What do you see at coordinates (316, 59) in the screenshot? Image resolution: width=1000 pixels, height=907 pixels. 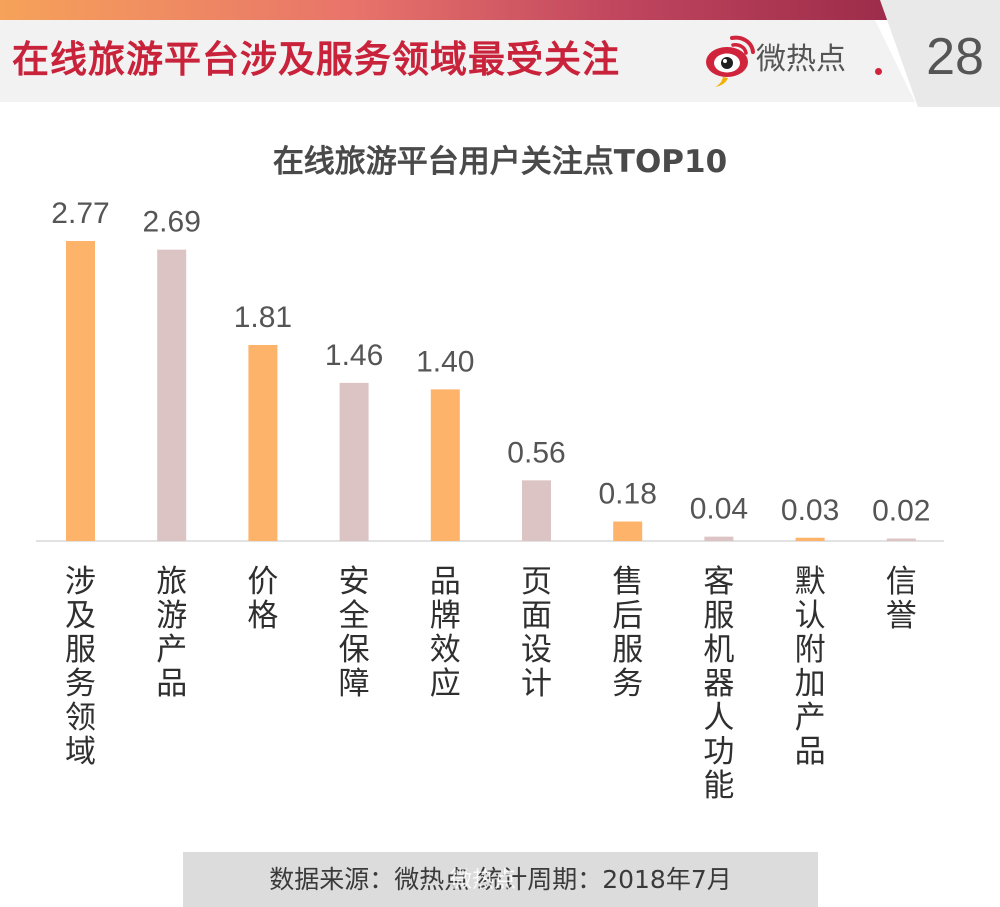 I see `page-title: 在线旅游平台涉及服务领域最受关注` at bounding box center [316, 59].